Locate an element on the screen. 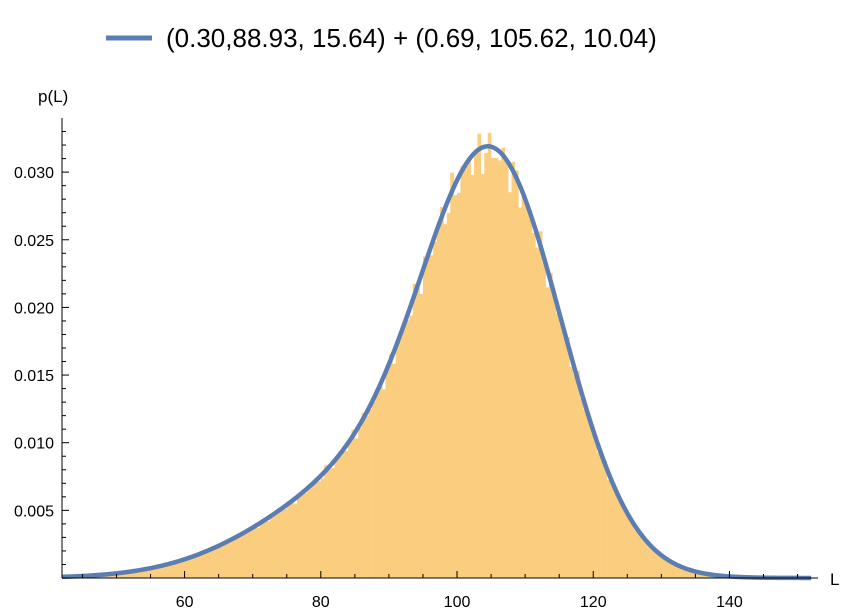 The height and width of the screenshot is (616, 847). x-tick-label: 140 is located at coordinates (729, 602).